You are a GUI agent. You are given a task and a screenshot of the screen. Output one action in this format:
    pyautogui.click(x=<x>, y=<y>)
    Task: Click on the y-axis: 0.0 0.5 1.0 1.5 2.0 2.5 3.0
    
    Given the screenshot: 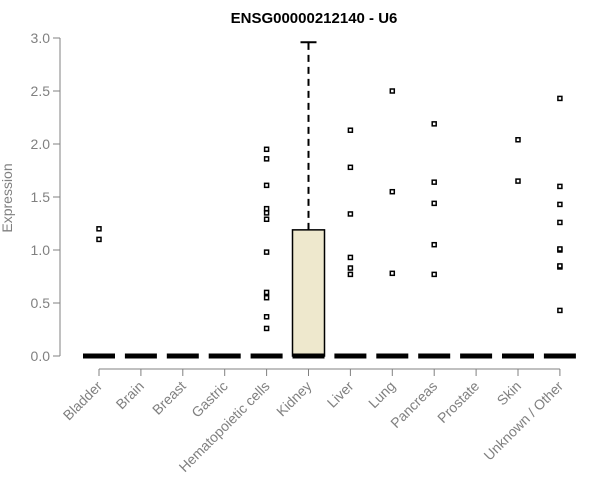 What is the action you would take?
    pyautogui.click(x=46, y=197)
    